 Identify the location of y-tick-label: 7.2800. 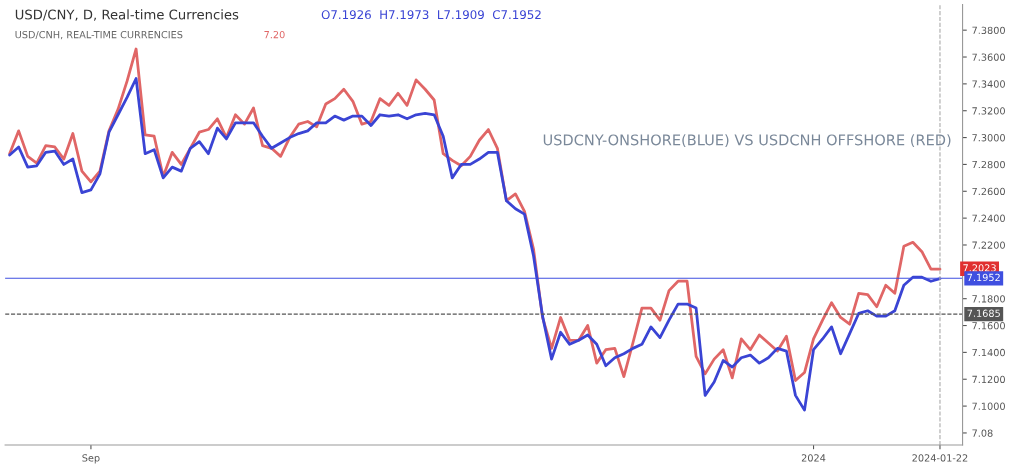
(988, 164).